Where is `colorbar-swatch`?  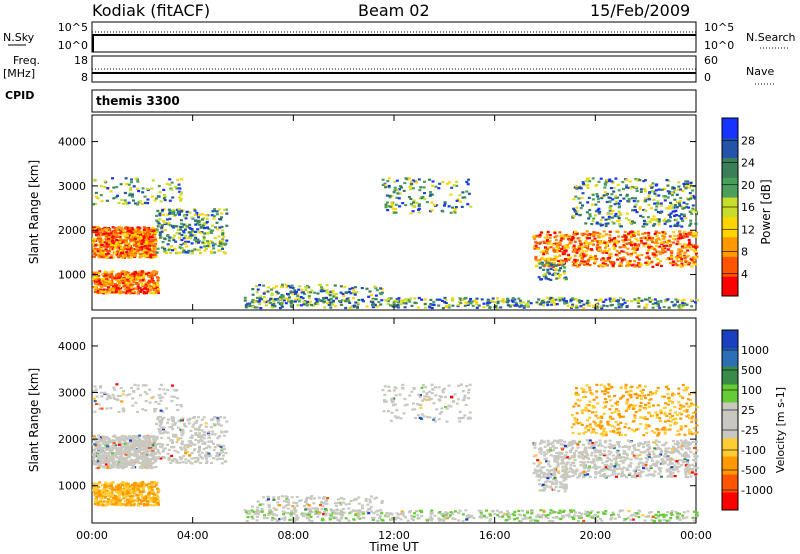 colorbar-swatch is located at coordinates (730, 167).